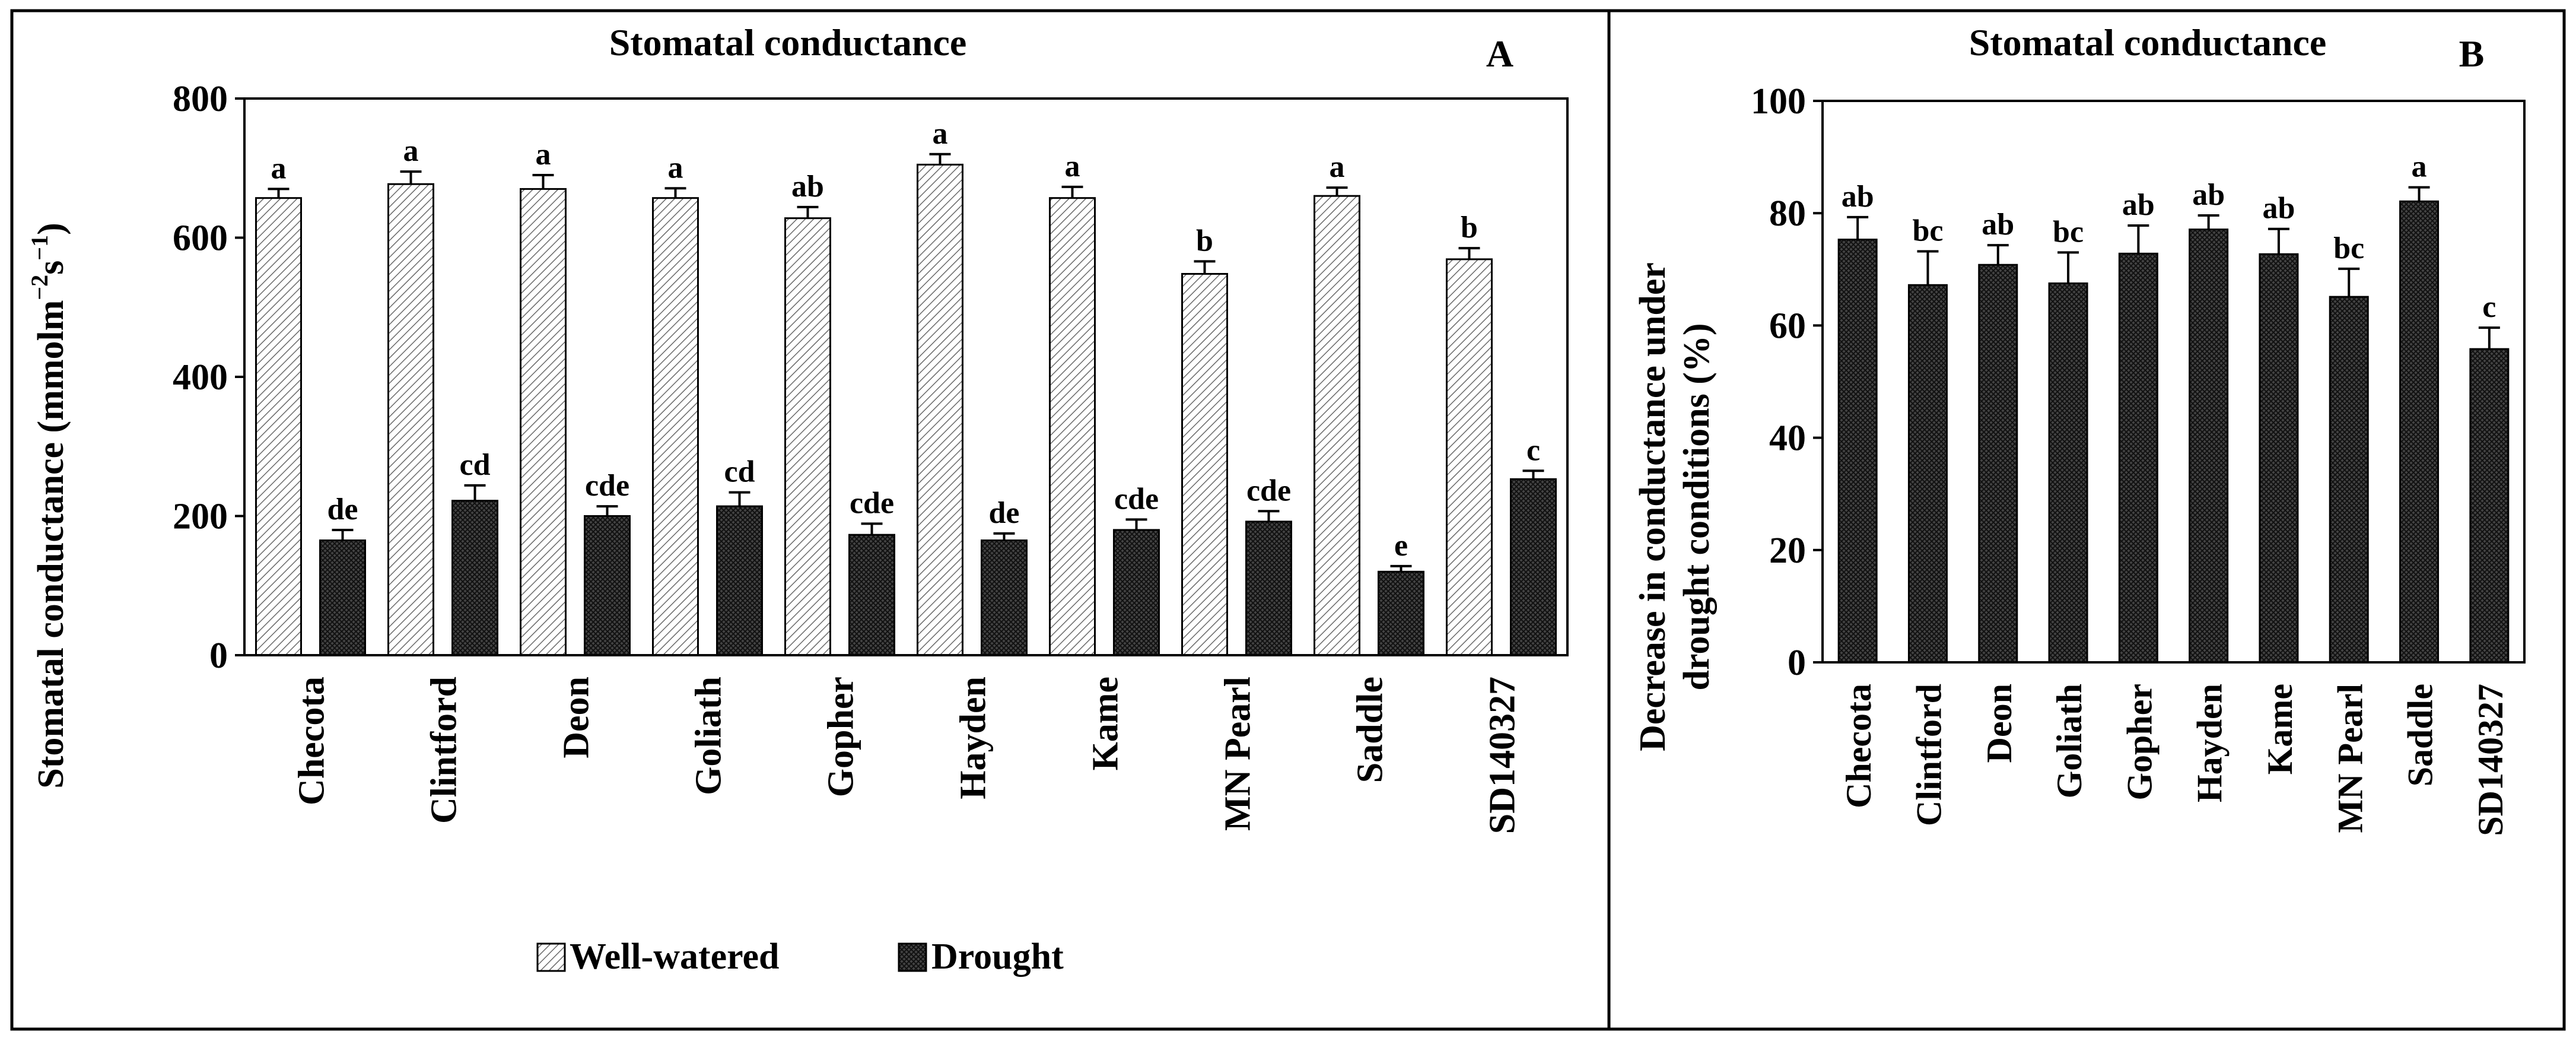 This screenshot has width=2576, height=1038. Describe the element at coordinates (1787, 551) in the screenshot. I see `y-tick-label: 20` at that location.